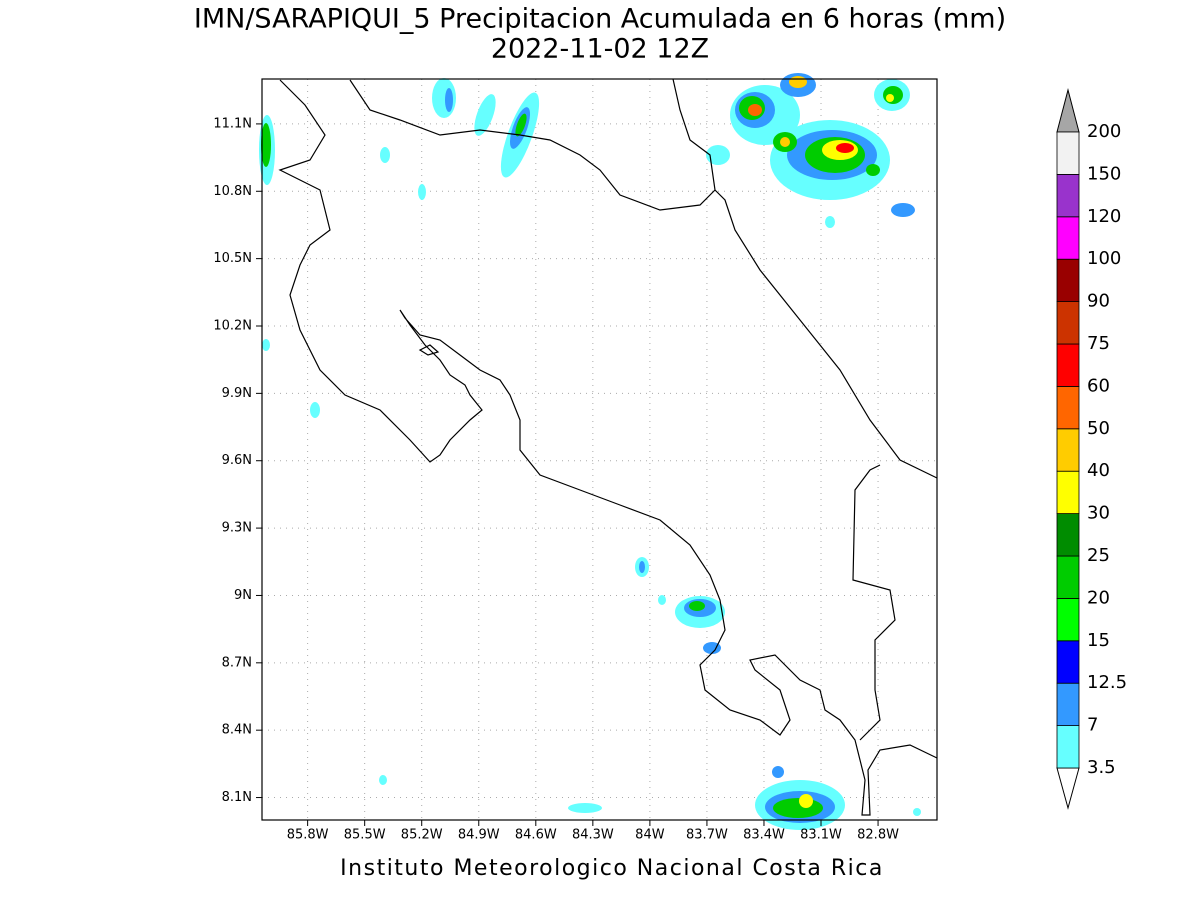  Describe the element at coordinates (237, 393) in the screenshot. I see `y-tick-label: 9.9N` at that location.